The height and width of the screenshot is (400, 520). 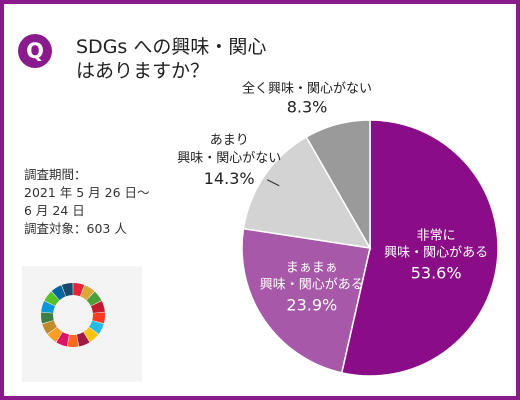 What do you see at coordinates (307, 88) in the screenshot?
I see `slice-4-label-line1: 全く興味・関心がない` at bounding box center [307, 88].